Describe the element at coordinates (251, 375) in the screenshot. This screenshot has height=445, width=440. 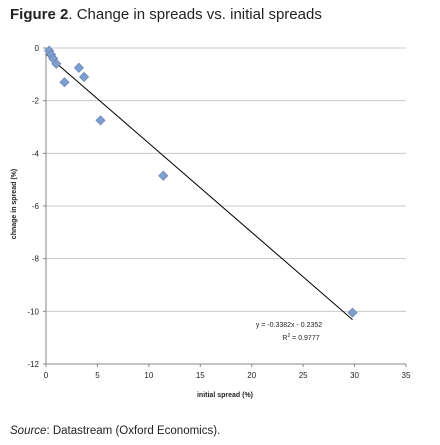
I see `x-tick-label: 20` at that location.